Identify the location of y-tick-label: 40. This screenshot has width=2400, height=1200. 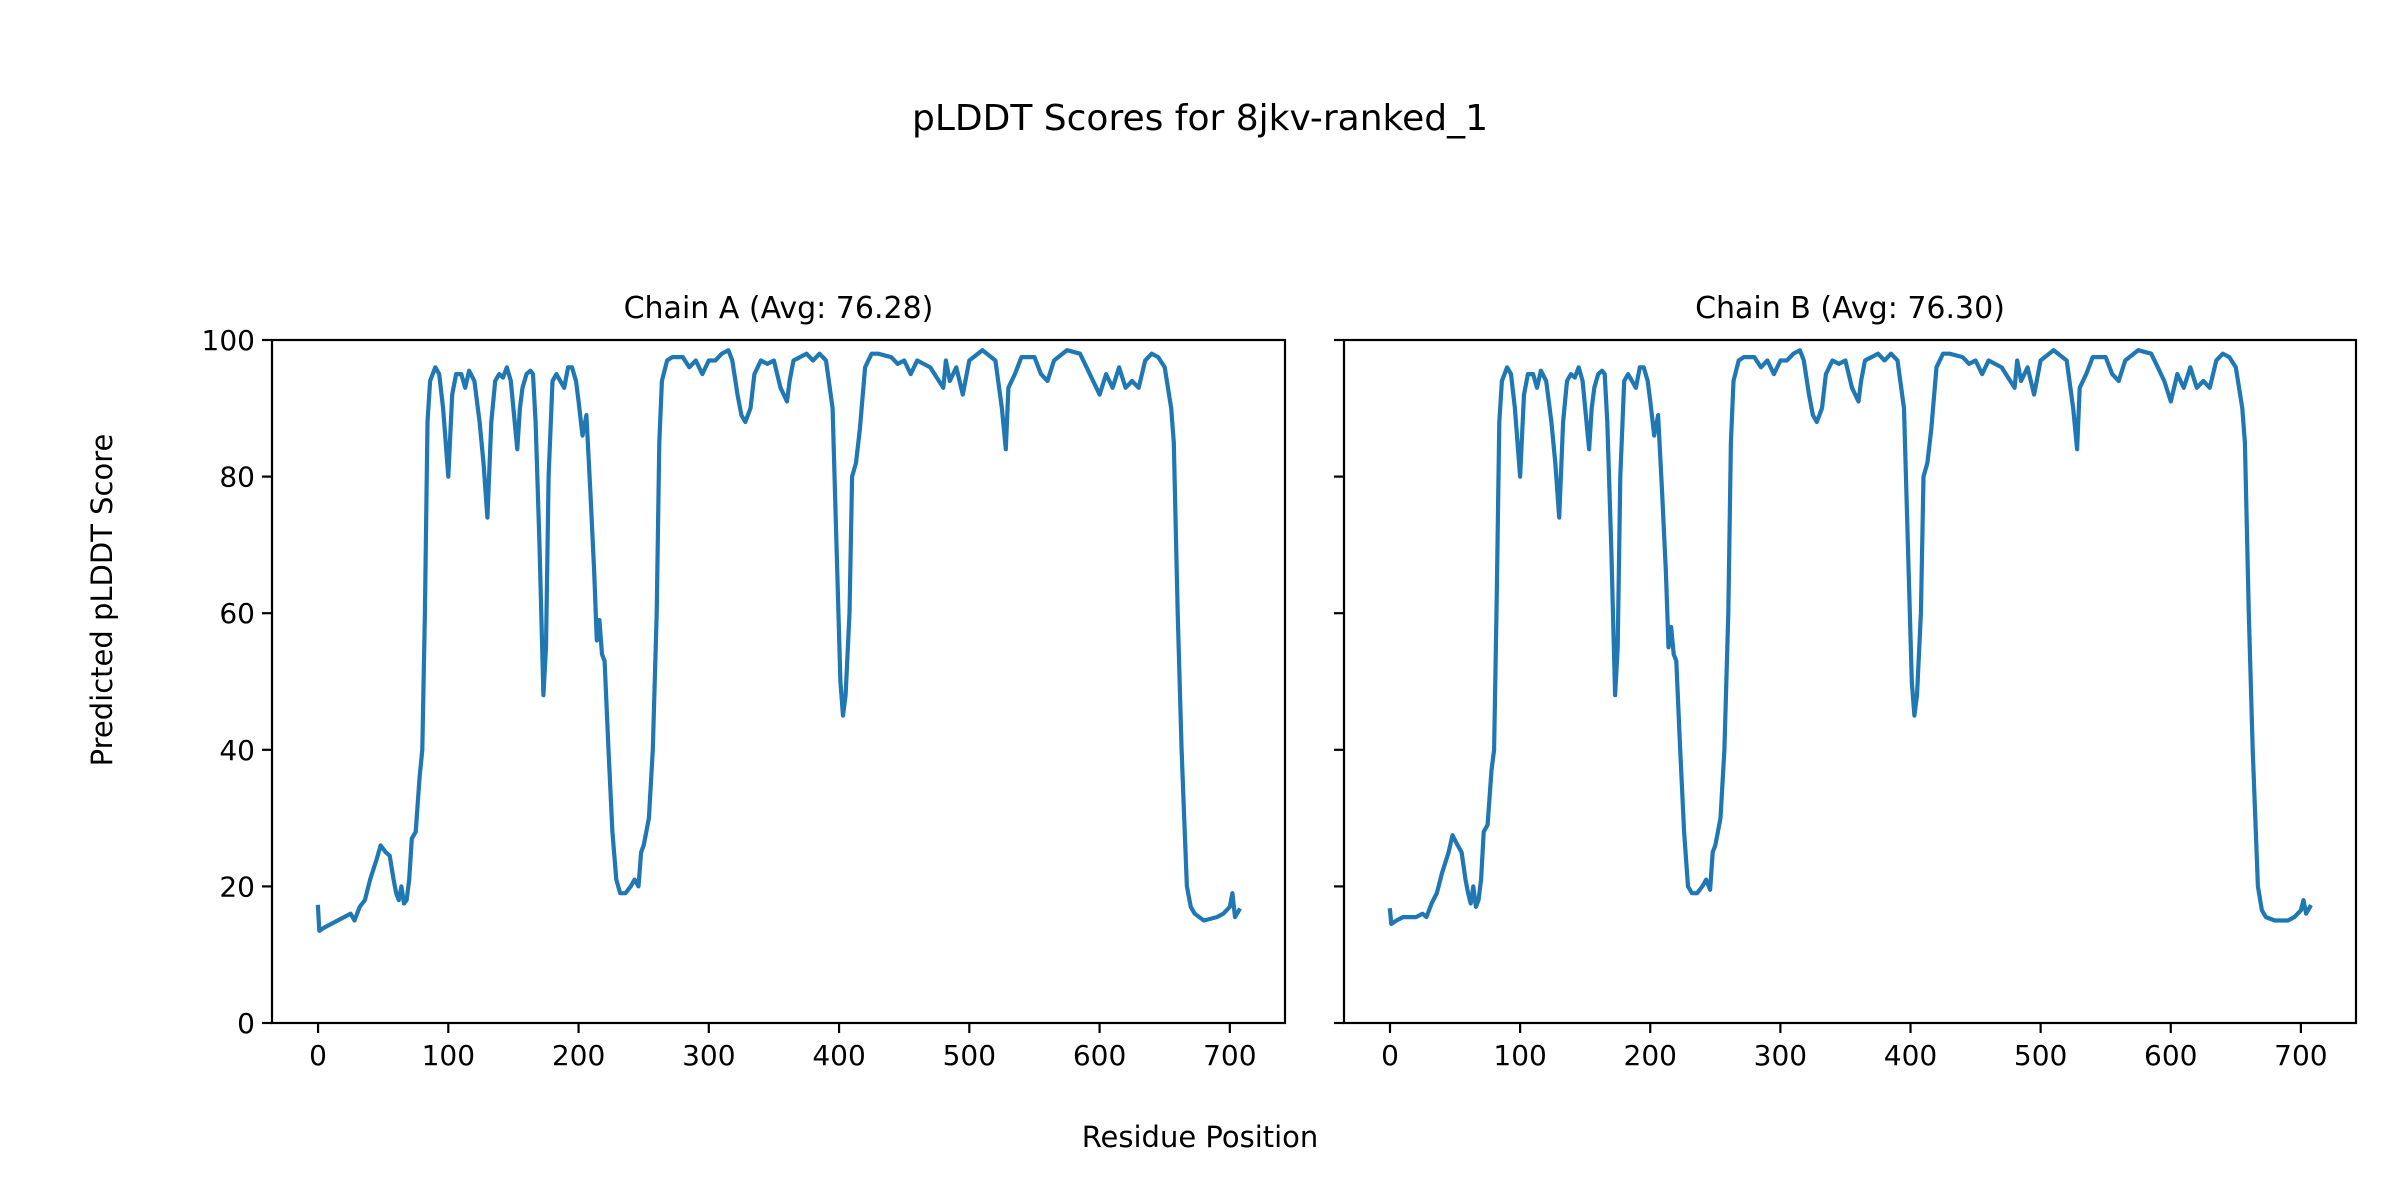
(237, 750).